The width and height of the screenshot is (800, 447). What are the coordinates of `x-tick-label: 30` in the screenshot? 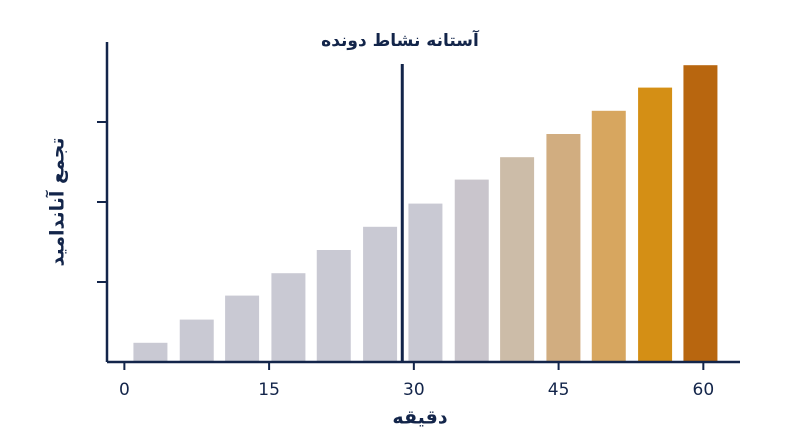 It's located at (414, 390).